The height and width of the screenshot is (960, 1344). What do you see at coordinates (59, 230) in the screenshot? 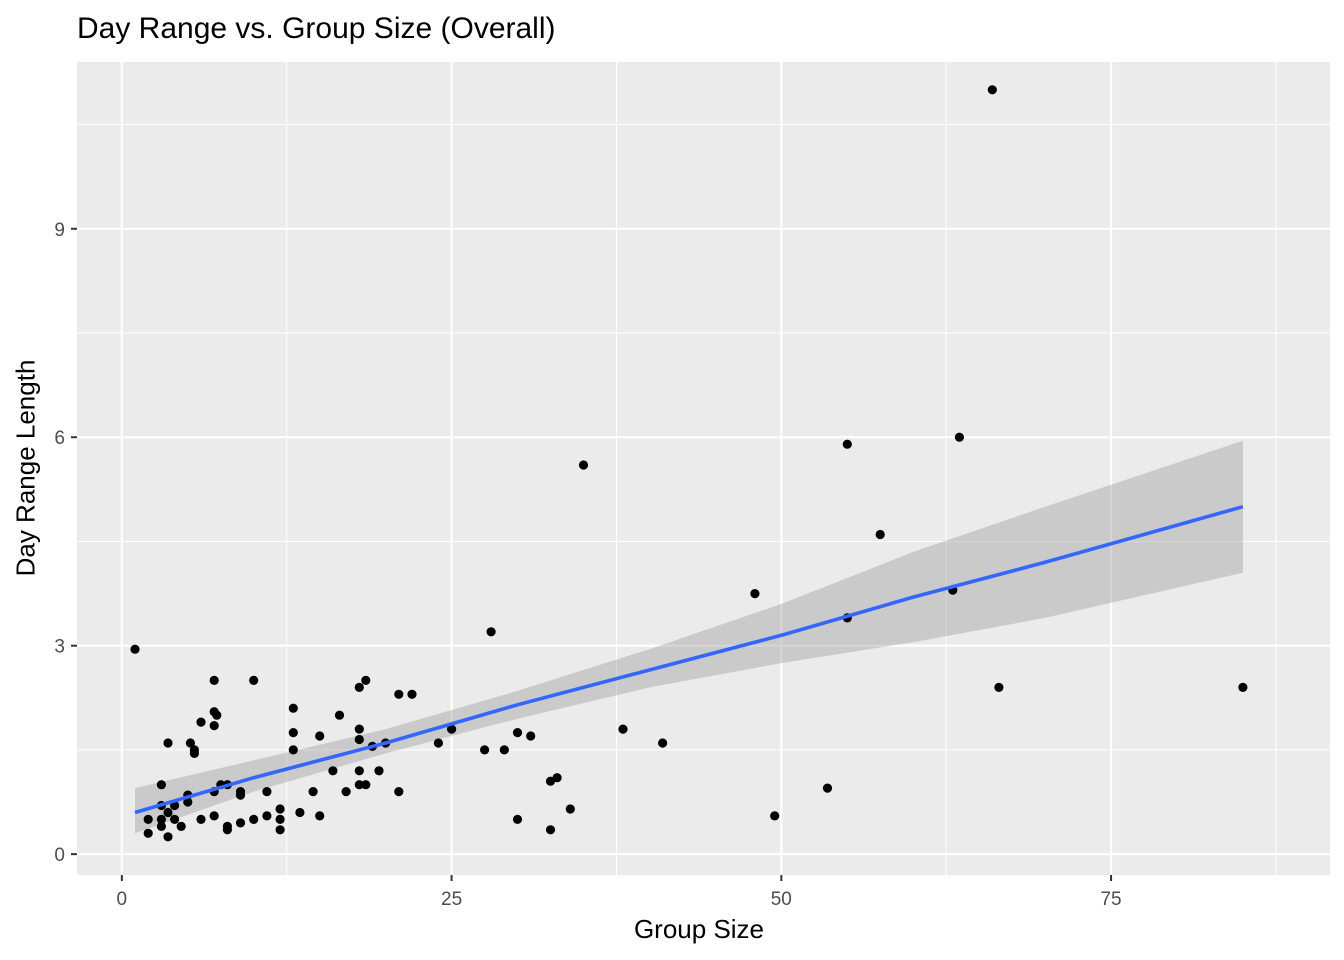
I see `y-tick-label: 9` at bounding box center [59, 230].